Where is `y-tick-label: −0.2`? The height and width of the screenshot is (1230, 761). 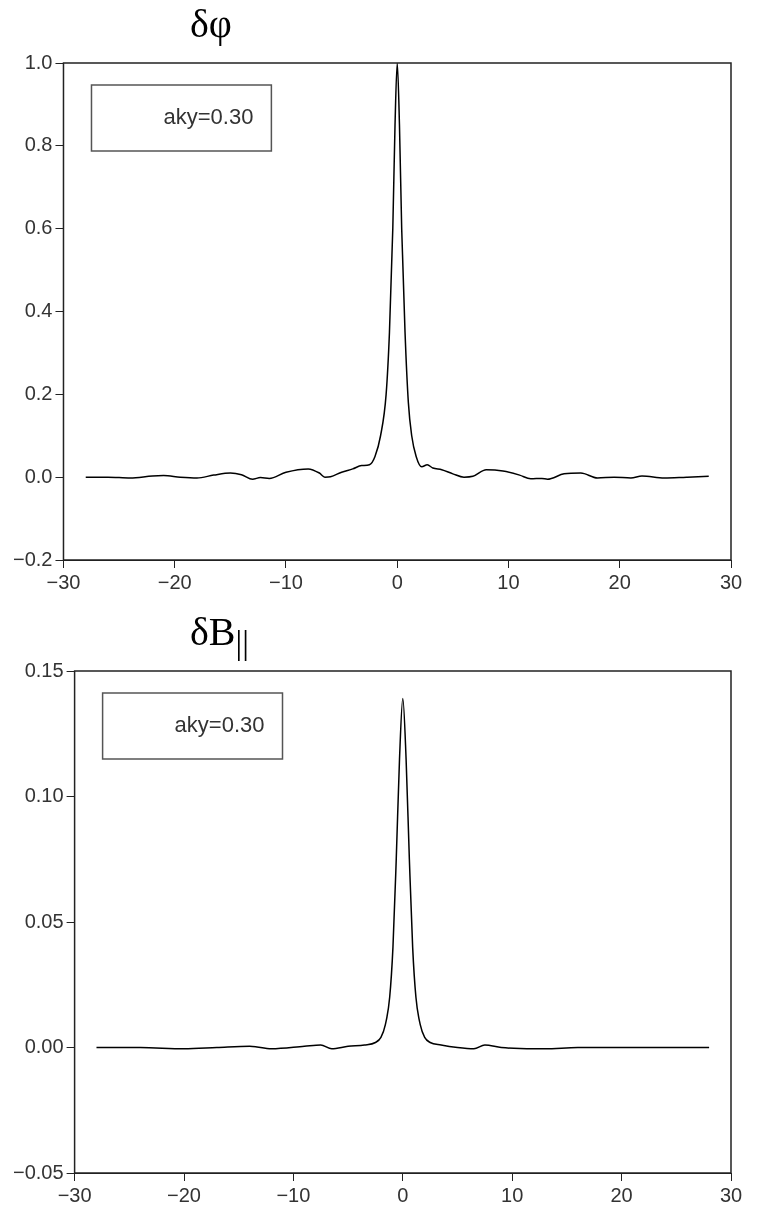 y-tick-label: −0.2 is located at coordinates (33, 558).